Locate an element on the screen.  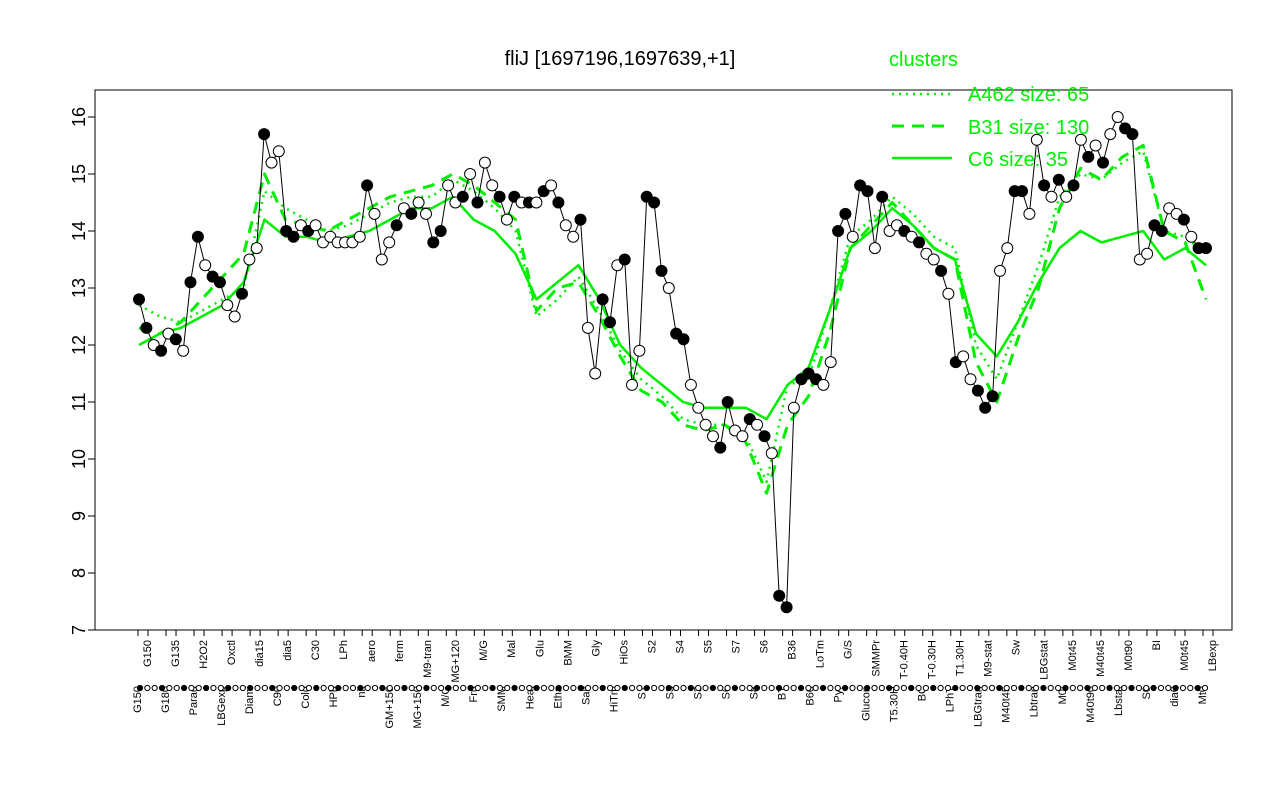
x-tick-label-bottom: C90 is located at coordinates (278, 696).